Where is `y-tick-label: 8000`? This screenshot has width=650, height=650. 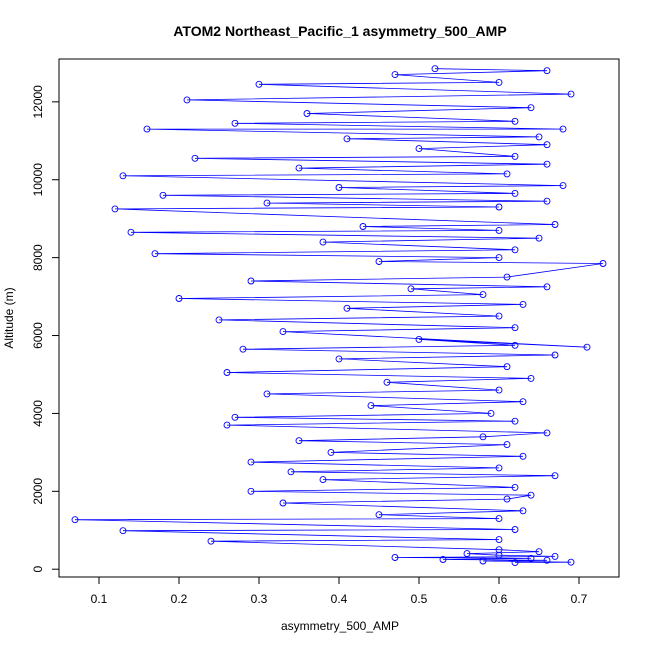 y-tick-label: 8000 is located at coordinates (38, 257).